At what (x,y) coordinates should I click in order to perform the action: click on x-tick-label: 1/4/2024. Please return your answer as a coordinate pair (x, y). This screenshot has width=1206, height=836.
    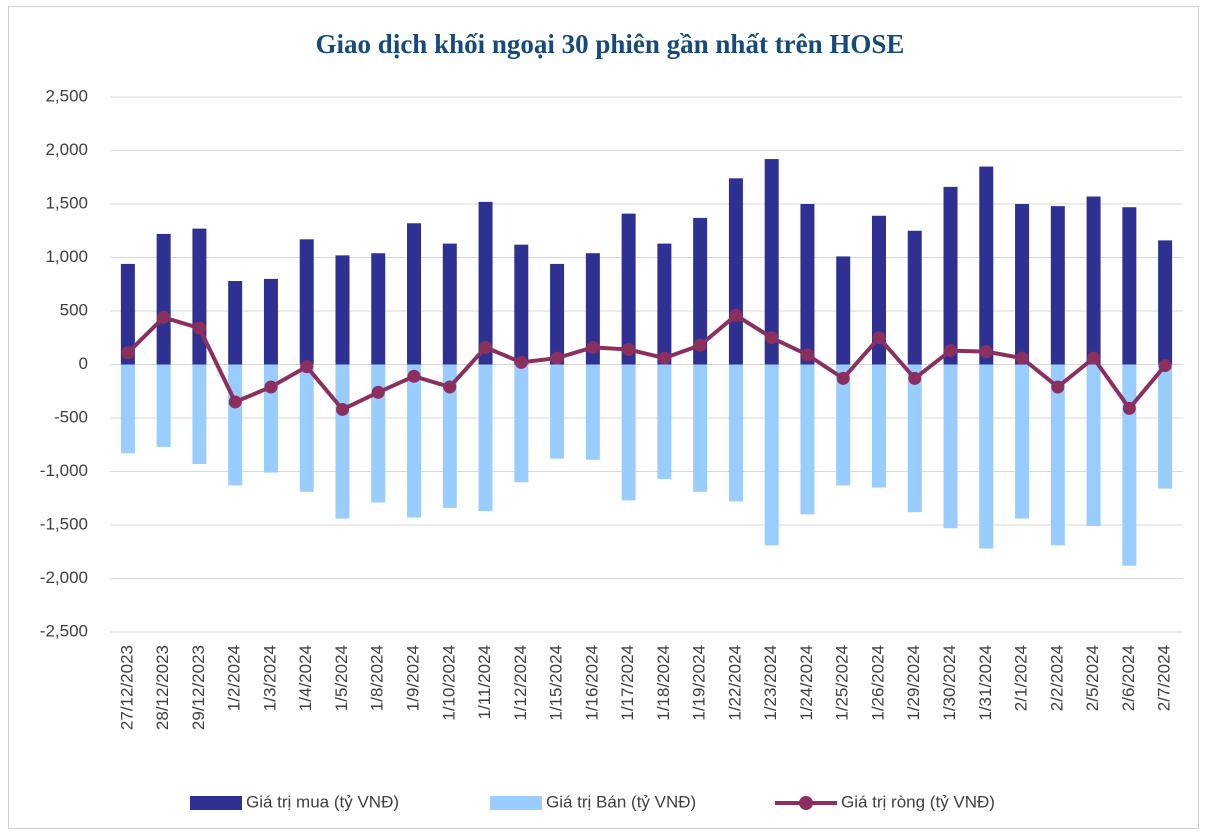
    Looking at the image, I should click on (305, 678).